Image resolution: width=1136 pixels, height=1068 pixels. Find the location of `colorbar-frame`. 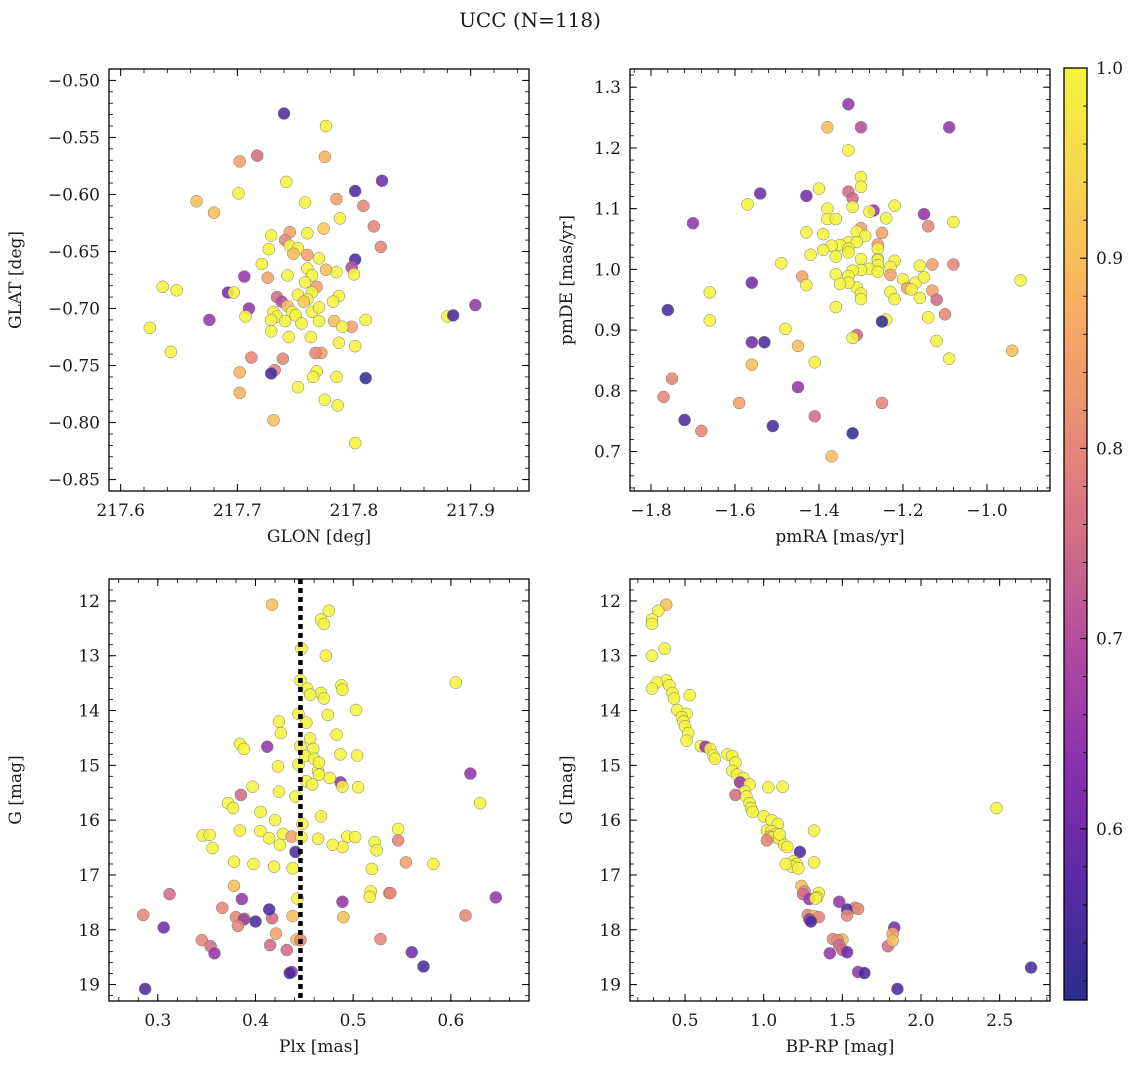

colorbar-frame is located at coordinates (1075, 534).